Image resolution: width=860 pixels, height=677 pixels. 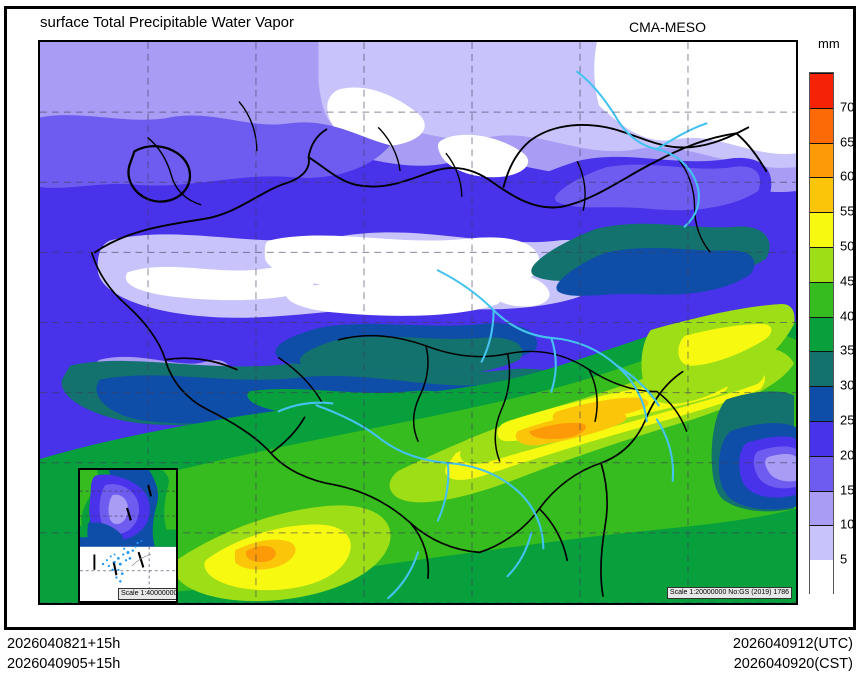 I want to click on valid-time-utc: 2026040912(UTC), so click(x=792, y=644).